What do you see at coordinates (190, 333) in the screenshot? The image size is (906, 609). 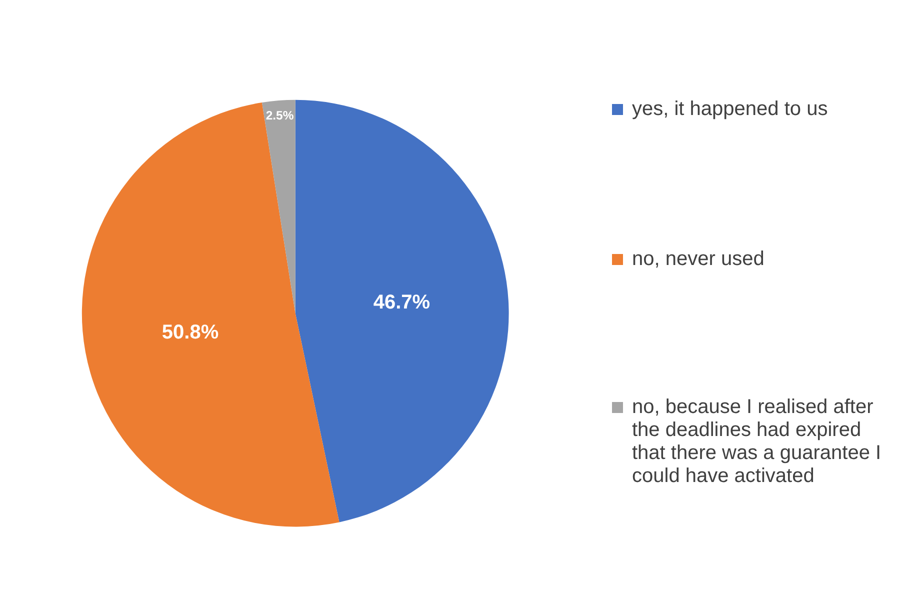 I see `data-label: 50.8%` at bounding box center [190, 333].